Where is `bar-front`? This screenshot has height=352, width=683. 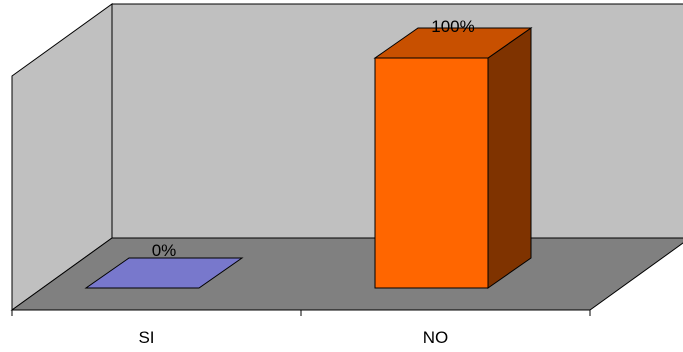
bar-front is located at coordinates (431, 173).